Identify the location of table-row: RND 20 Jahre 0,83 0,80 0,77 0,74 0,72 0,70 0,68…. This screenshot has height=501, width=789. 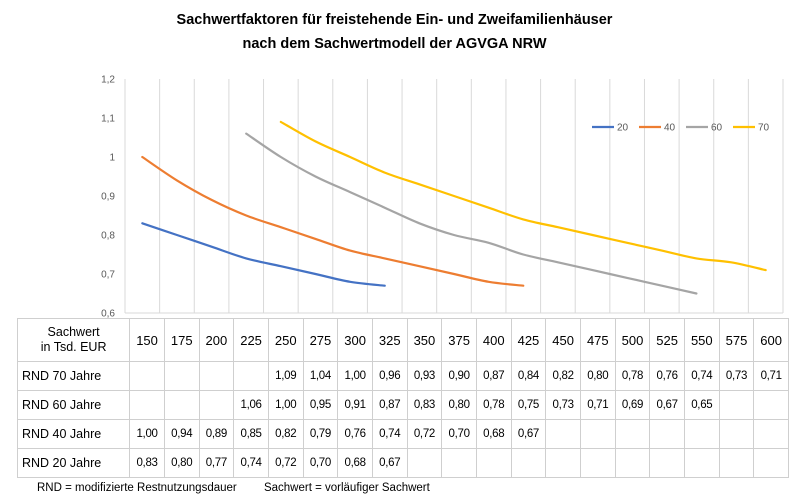
(402, 463).